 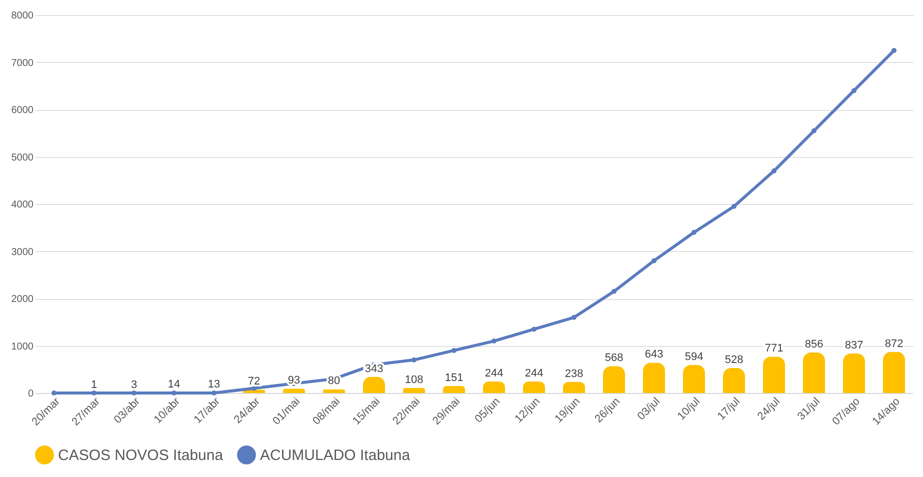 What do you see at coordinates (22, 63) in the screenshot?
I see `y-tick-label: 7000` at bounding box center [22, 63].